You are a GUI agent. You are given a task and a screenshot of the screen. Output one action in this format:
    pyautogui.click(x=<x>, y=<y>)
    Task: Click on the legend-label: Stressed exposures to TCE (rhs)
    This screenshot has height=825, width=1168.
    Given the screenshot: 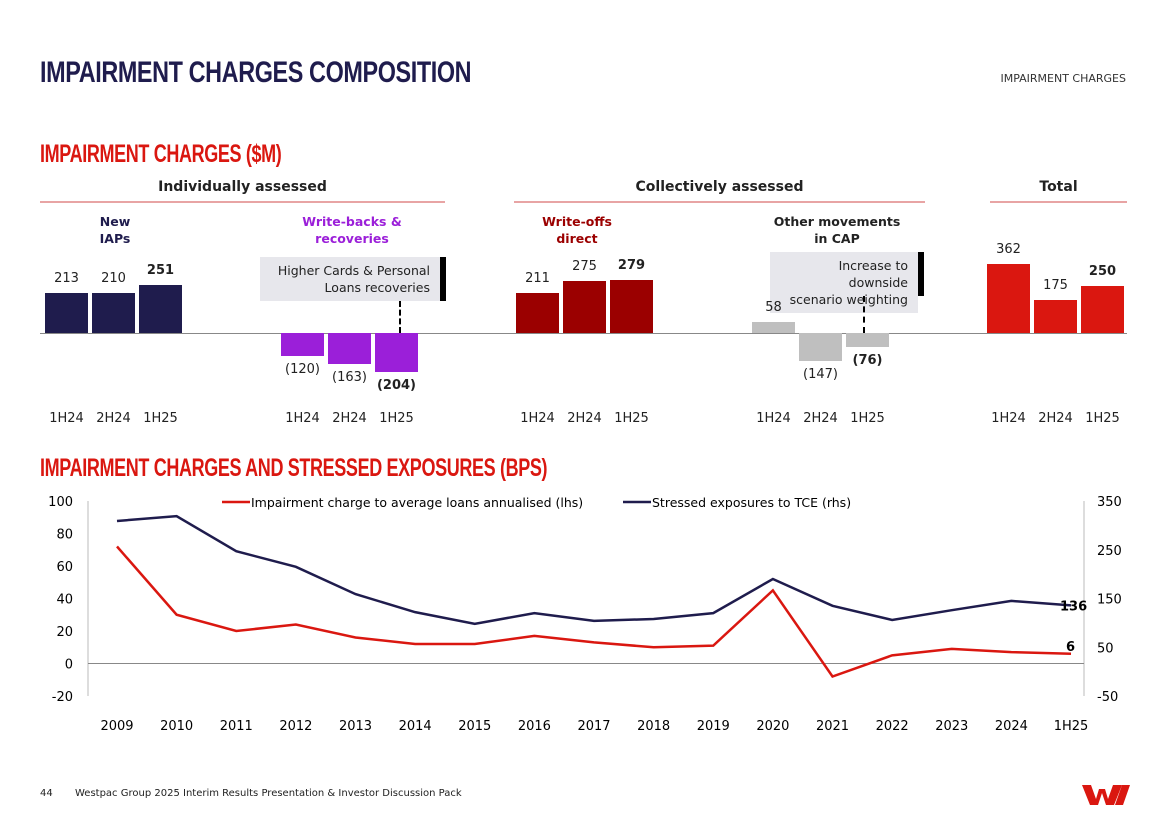 What is the action you would take?
    pyautogui.click(x=751, y=502)
    